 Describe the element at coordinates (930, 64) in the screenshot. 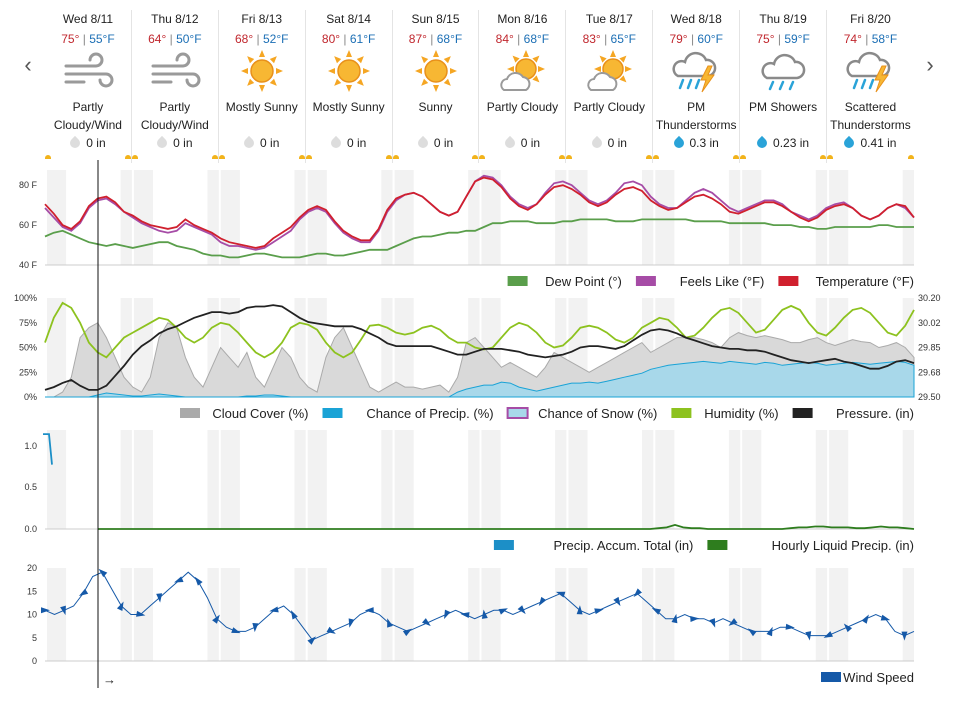

I see `next-arrow-button: ›` at that location.